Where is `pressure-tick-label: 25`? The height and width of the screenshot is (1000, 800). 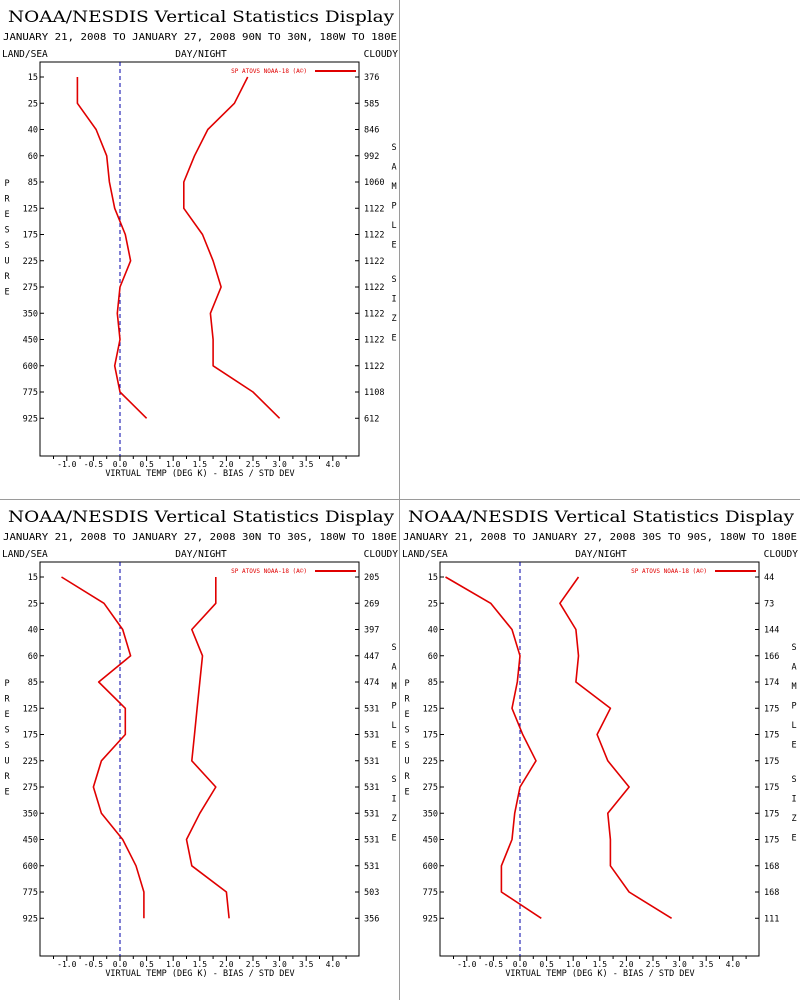
pressure-tick-label: 25 is located at coordinates (33, 104).